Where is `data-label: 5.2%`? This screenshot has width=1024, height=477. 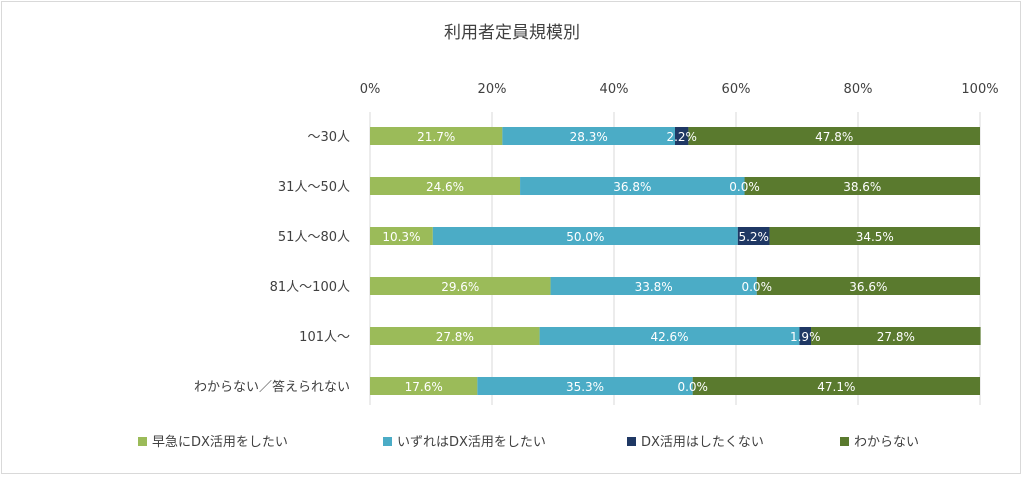
data-label: 5.2% is located at coordinates (753, 237).